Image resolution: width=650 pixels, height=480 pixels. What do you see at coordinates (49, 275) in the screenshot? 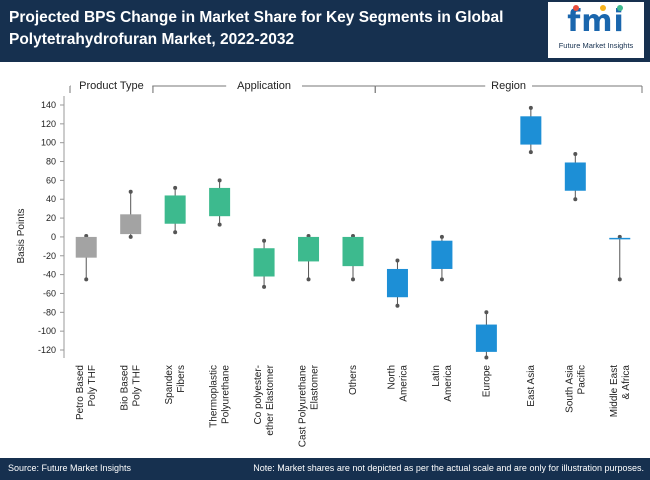
I see `y-tick-label: -40` at bounding box center [49, 275].